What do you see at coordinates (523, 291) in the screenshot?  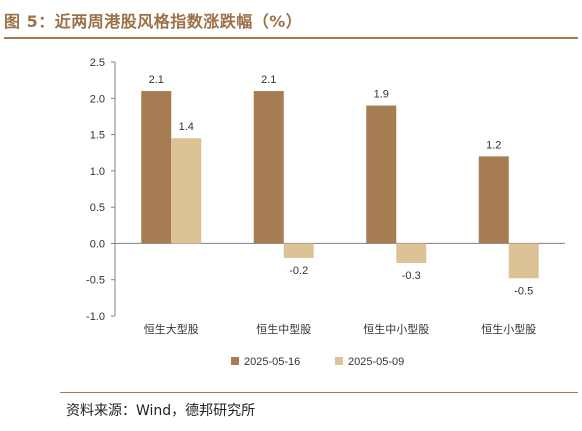 I see `data-label: -0.5` at bounding box center [523, 291].